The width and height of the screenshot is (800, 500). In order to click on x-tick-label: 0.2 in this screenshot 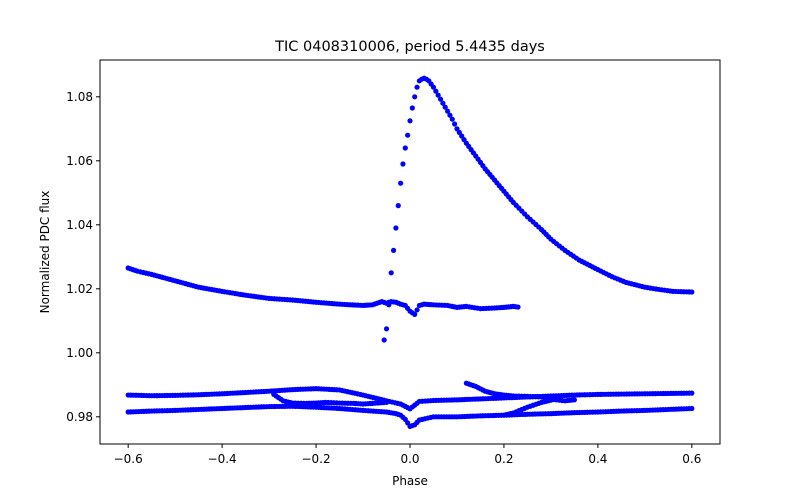, I will do `click(503, 459)`.